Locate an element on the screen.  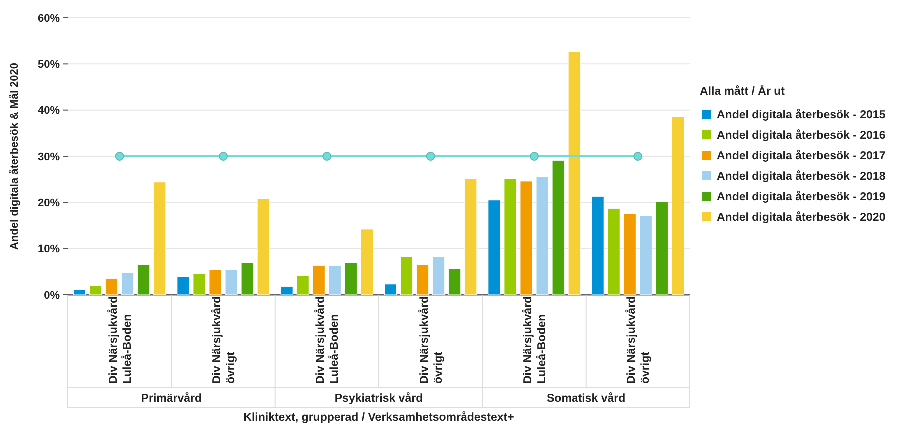
y-tick-label: 0% is located at coordinates (52, 296).